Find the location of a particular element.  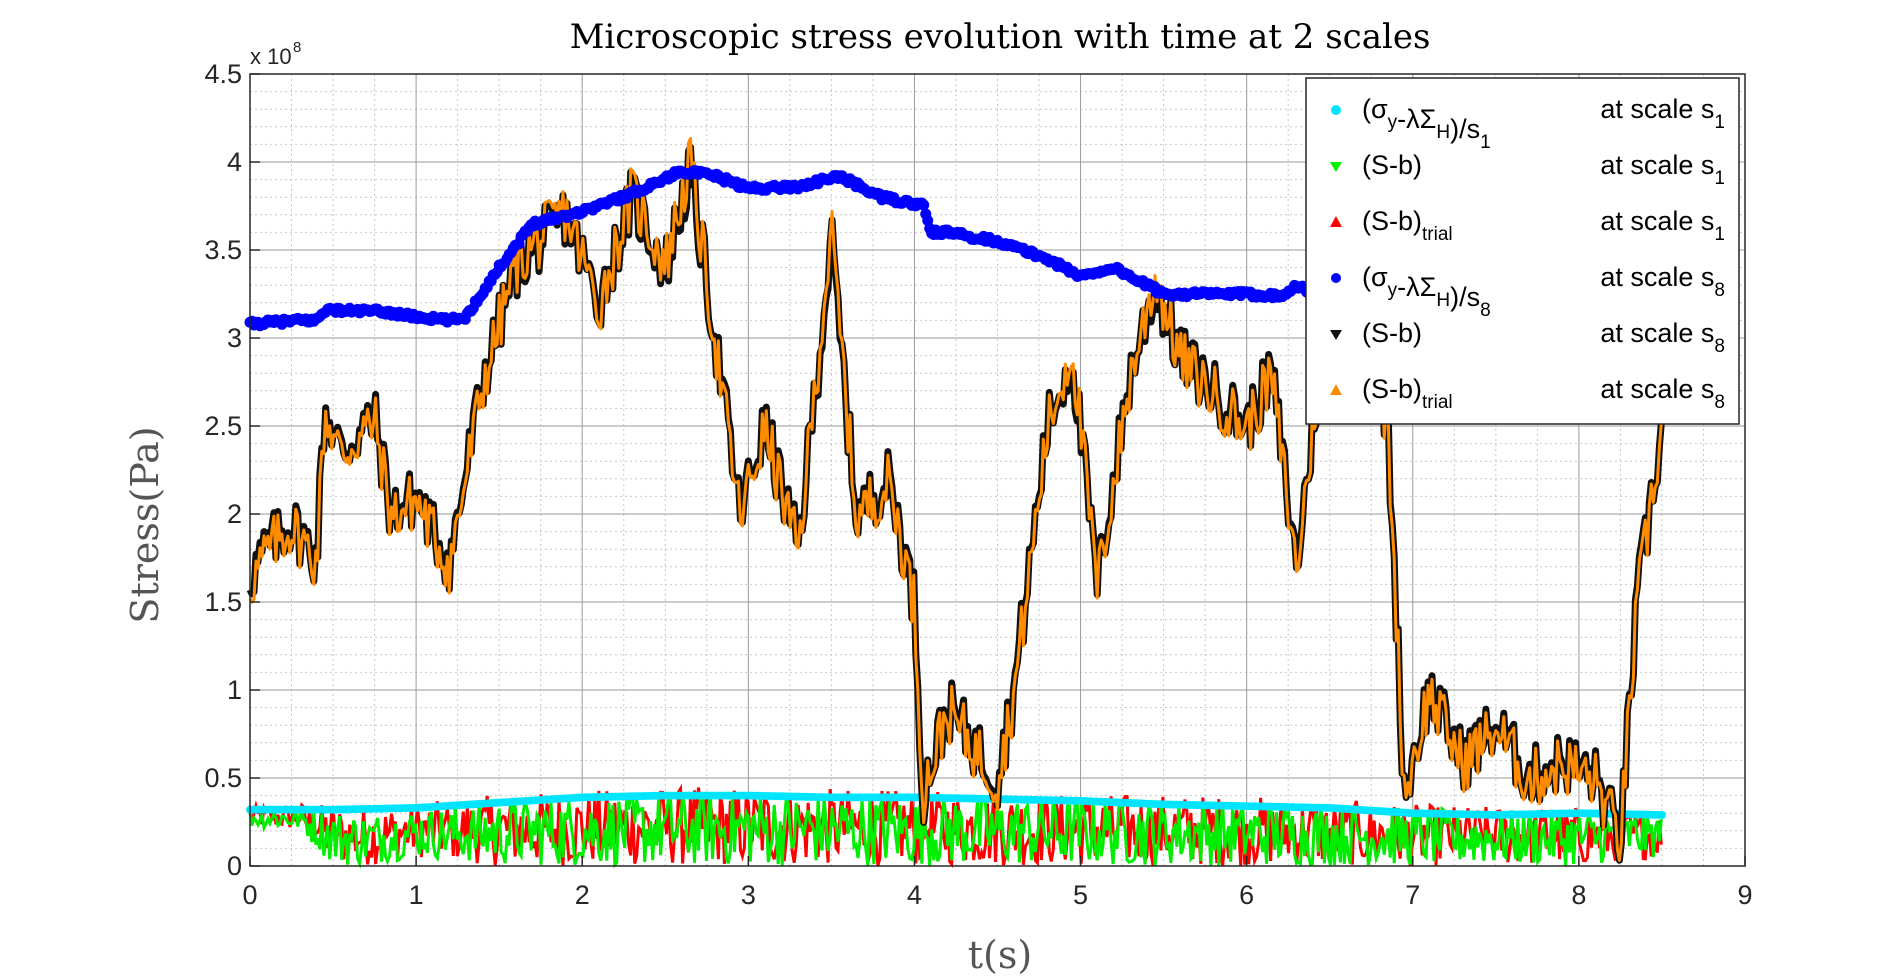

x-tick-label: 3 is located at coordinates (748, 895).